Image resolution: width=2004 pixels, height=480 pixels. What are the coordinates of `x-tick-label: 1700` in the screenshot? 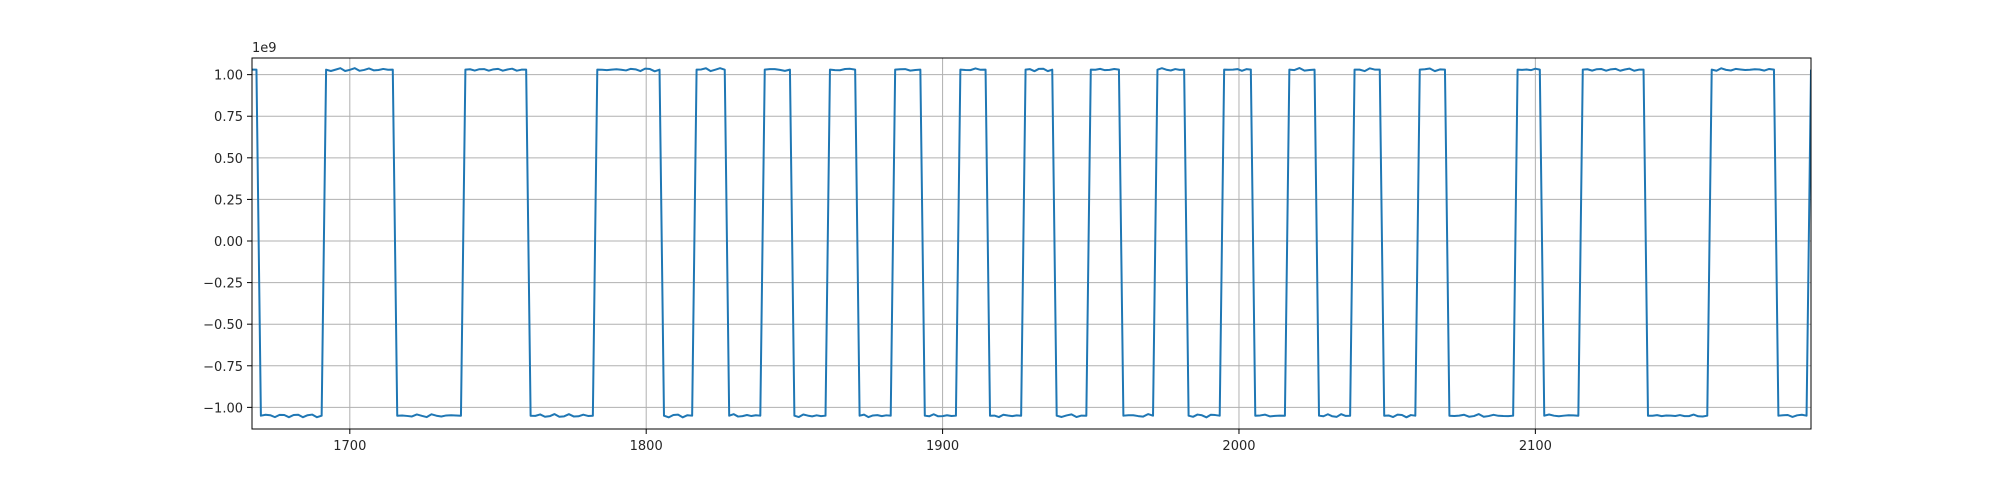 It's located at (349, 446).